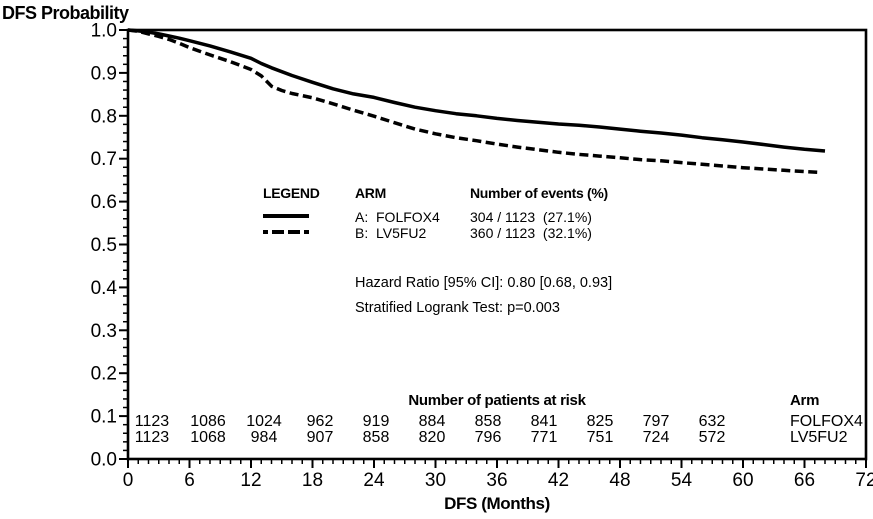  What do you see at coordinates (208, 437) in the screenshot?
I see `at-risk-count: 1068` at bounding box center [208, 437].